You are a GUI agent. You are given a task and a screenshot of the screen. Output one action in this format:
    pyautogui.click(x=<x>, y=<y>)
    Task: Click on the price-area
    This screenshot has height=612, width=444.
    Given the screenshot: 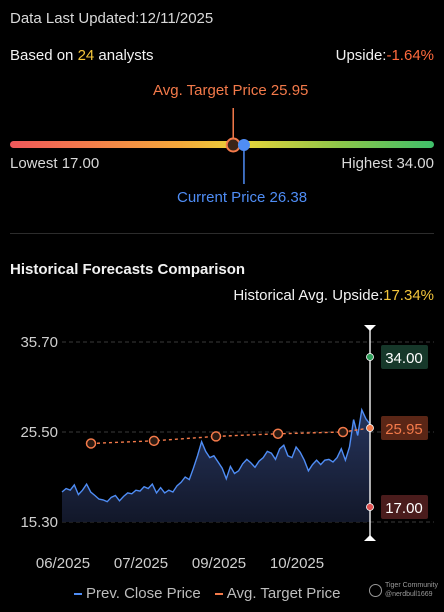 What is the action you would take?
    pyautogui.click(x=216, y=465)
    